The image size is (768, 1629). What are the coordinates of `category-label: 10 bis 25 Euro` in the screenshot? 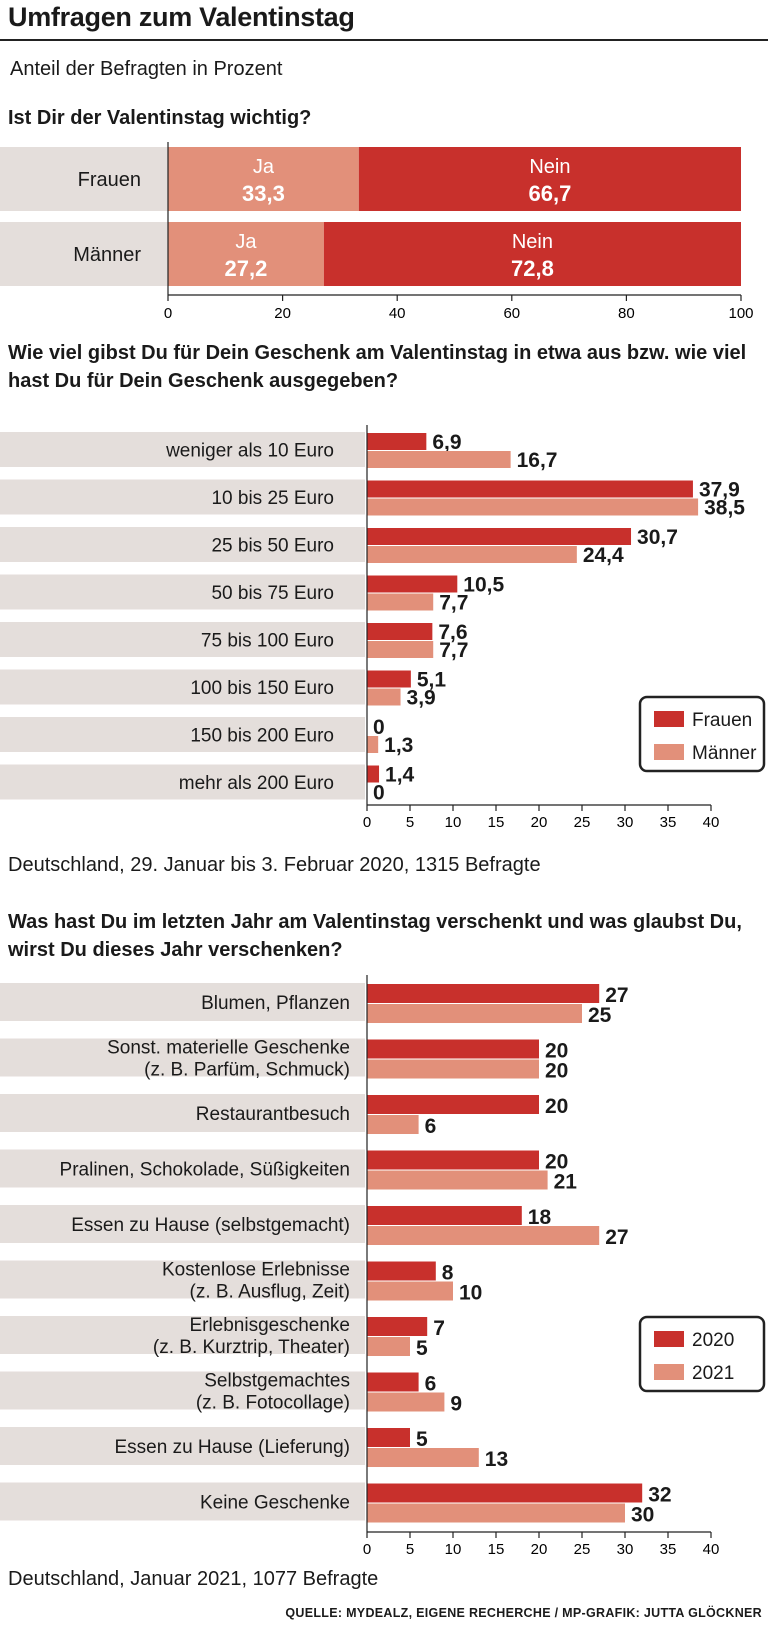 It's located at (272, 498).